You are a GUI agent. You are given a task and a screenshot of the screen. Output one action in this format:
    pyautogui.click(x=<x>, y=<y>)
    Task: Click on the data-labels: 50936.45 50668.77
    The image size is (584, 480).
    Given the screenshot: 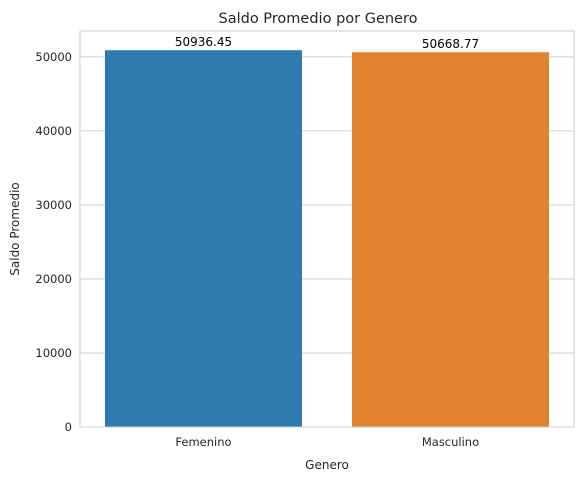 What is the action you would take?
    pyautogui.click(x=327, y=43)
    